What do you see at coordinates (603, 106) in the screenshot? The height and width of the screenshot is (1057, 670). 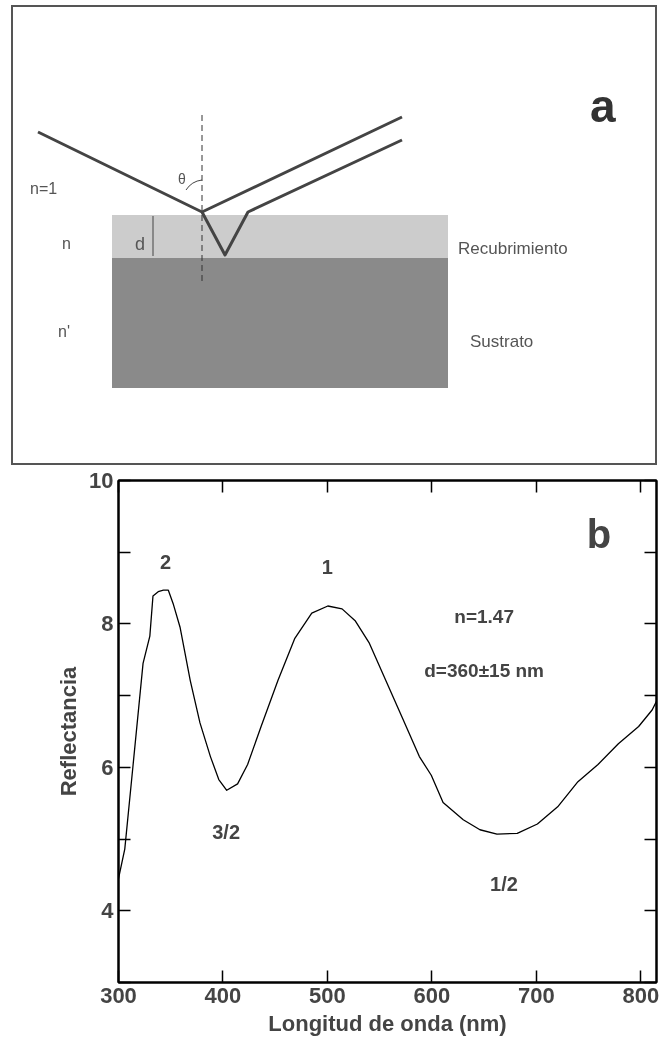 I see `text: a` at bounding box center [603, 106].